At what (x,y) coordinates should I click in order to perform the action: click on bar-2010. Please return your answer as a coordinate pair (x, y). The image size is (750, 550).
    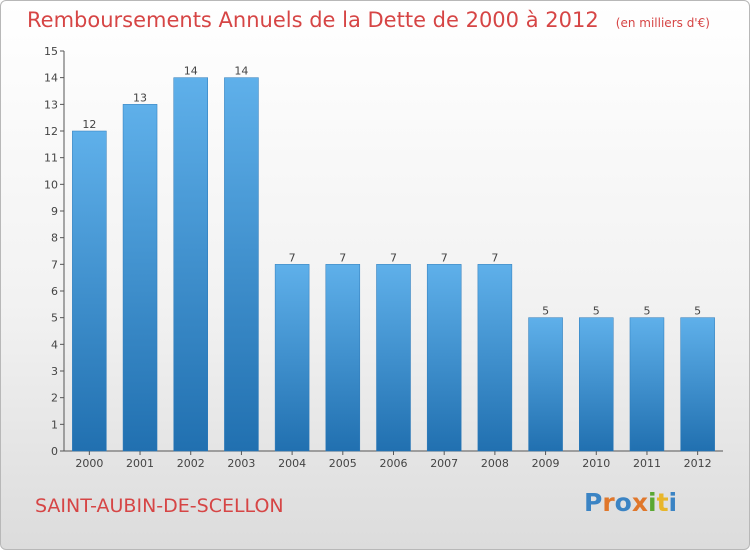
    Looking at the image, I should click on (596, 384).